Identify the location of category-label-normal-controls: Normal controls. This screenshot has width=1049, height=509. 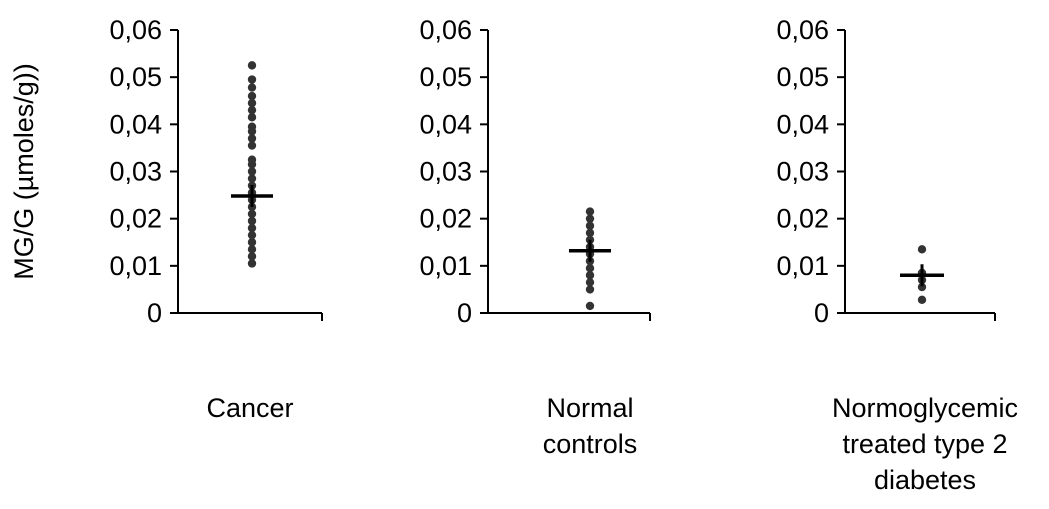
(590, 426).